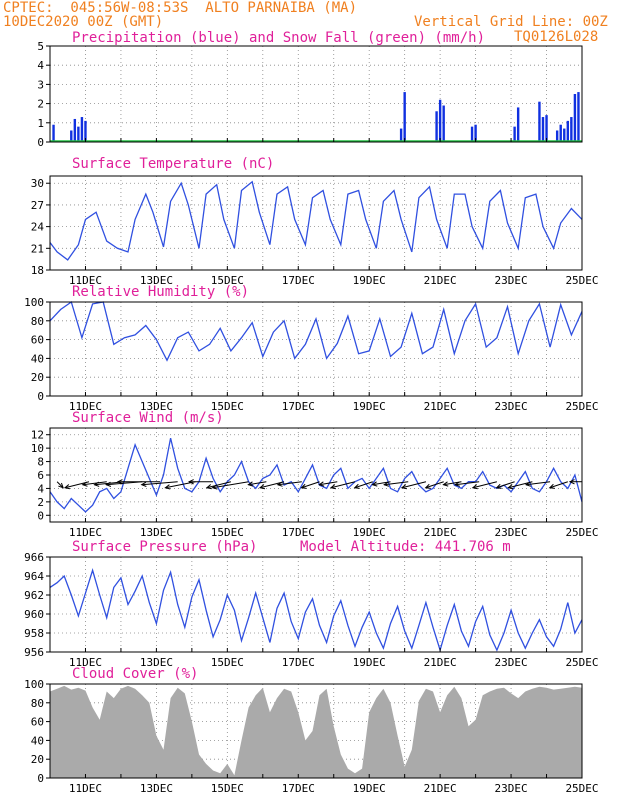  What do you see at coordinates (164, 547) in the screenshot?
I see `panel-title: Surface Pressure (hPa)` at bounding box center [164, 547].